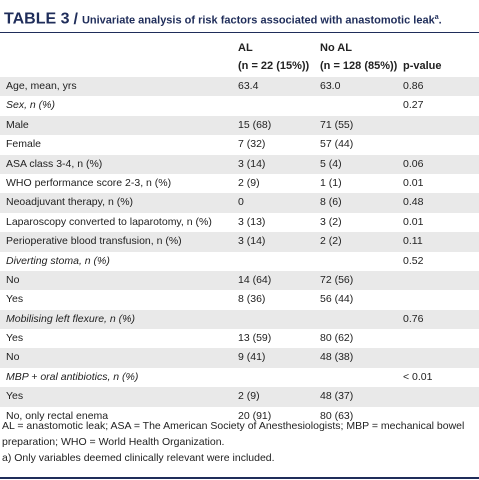 This screenshot has width=479, height=480. I want to click on cell-al: 7 (32), so click(252, 144).